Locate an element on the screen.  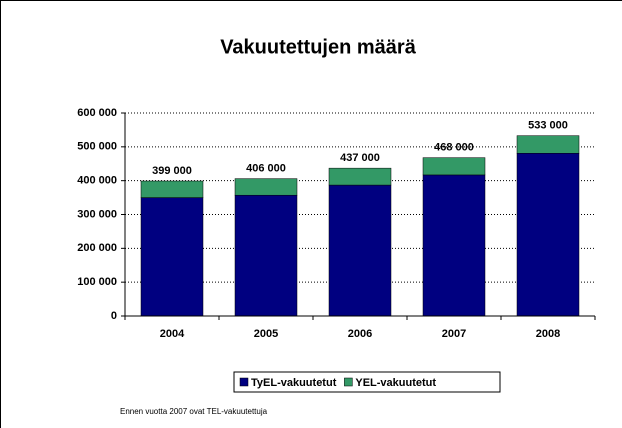
y-tick-label: 400 000 is located at coordinates (97, 181).